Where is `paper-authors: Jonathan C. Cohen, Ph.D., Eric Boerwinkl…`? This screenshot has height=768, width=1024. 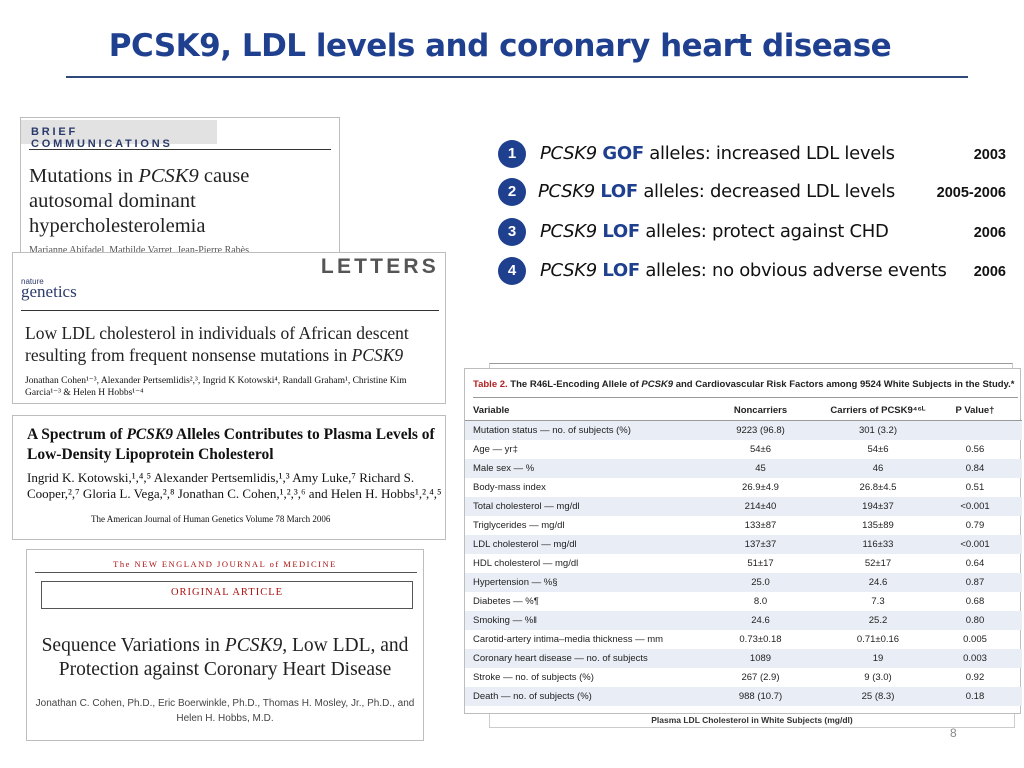 paper-authors: Jonathan C. Cohen, Ph.D., Eric Boerwinkl… is located at coordinates (225, 711).